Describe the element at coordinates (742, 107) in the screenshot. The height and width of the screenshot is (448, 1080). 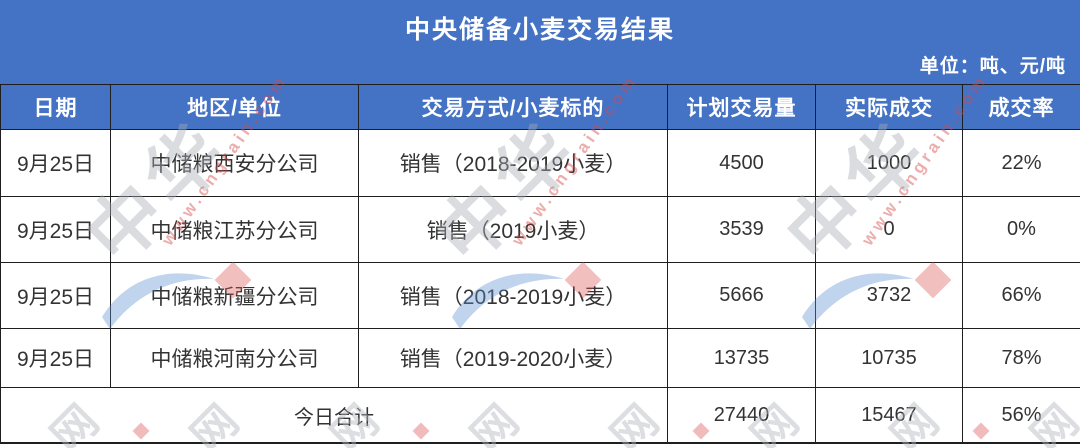
I see `header-cell-planned: 计划交易量` at that location.